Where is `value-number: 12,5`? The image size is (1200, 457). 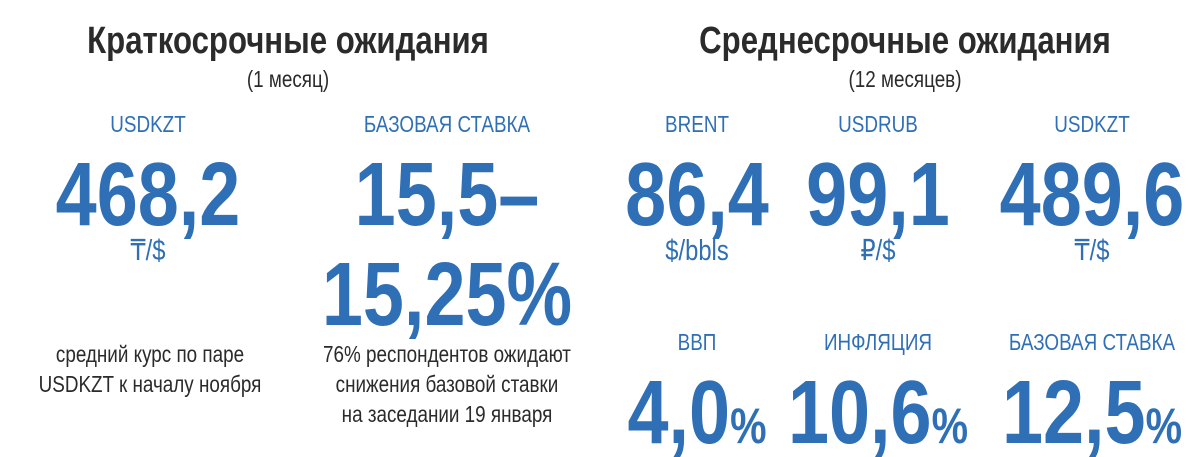
value-number: 12,5 is located at coordinates (1073, 410).